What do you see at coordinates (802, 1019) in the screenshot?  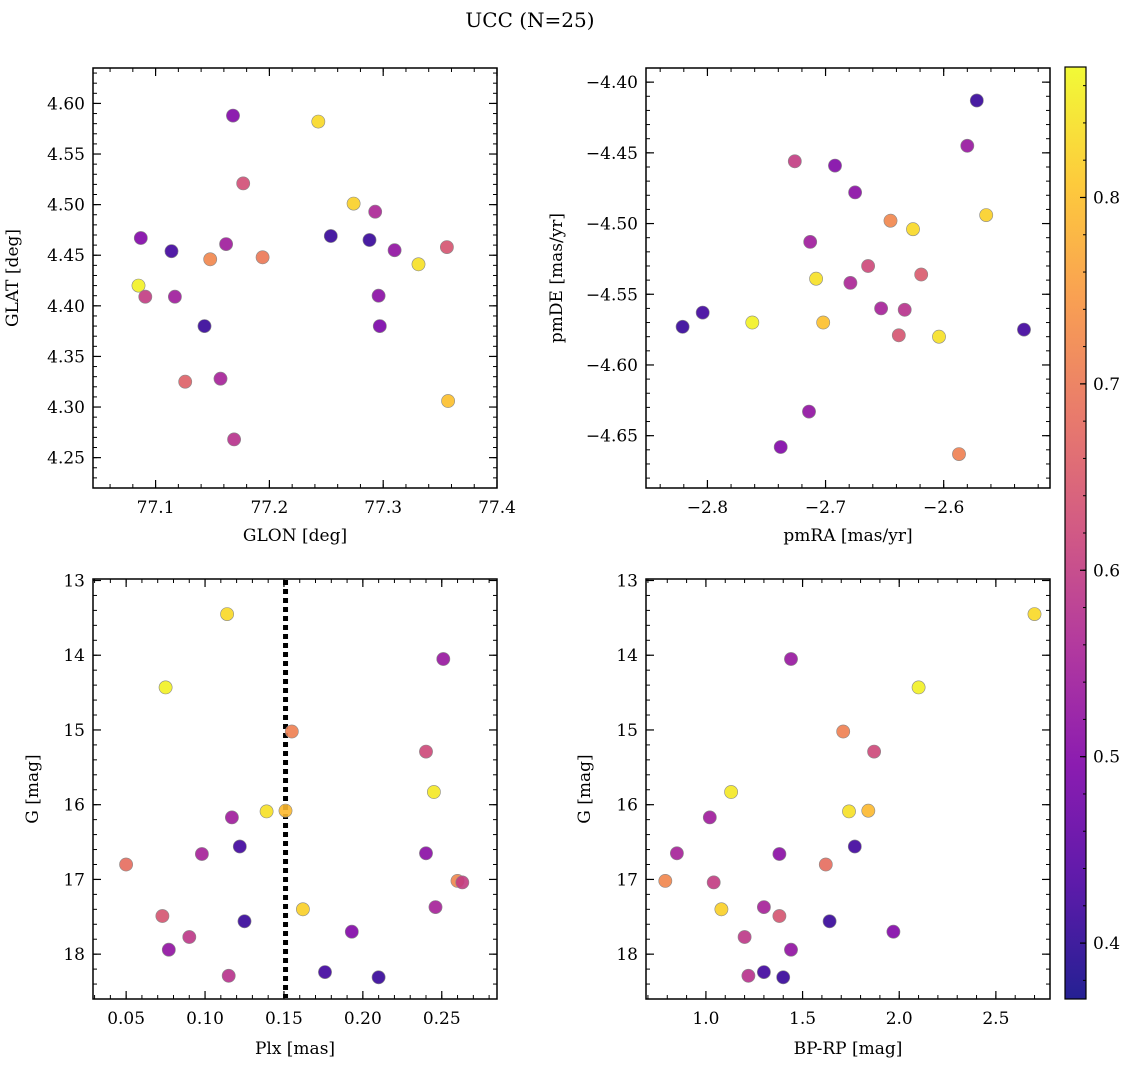 I see `x-tick-label: 1.5` at bounding box center [802, 1019].